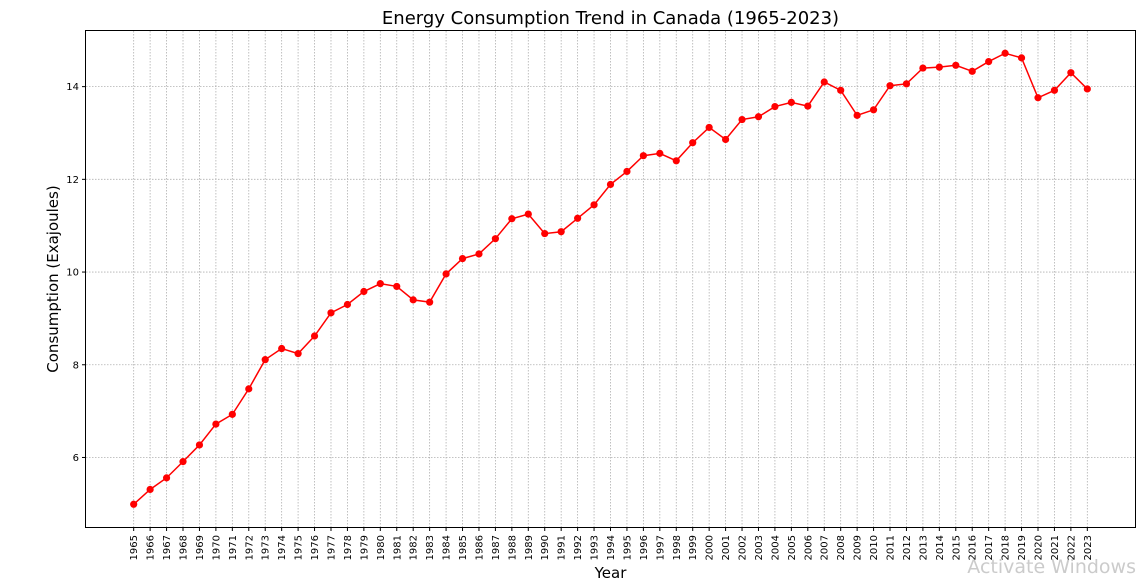 The height and width of the screenshot is (584, 1146). What do you see at coordinates (72, 87) in the screenshot?
I see `y-tick-label: 14` at bounding box center [72, 87].